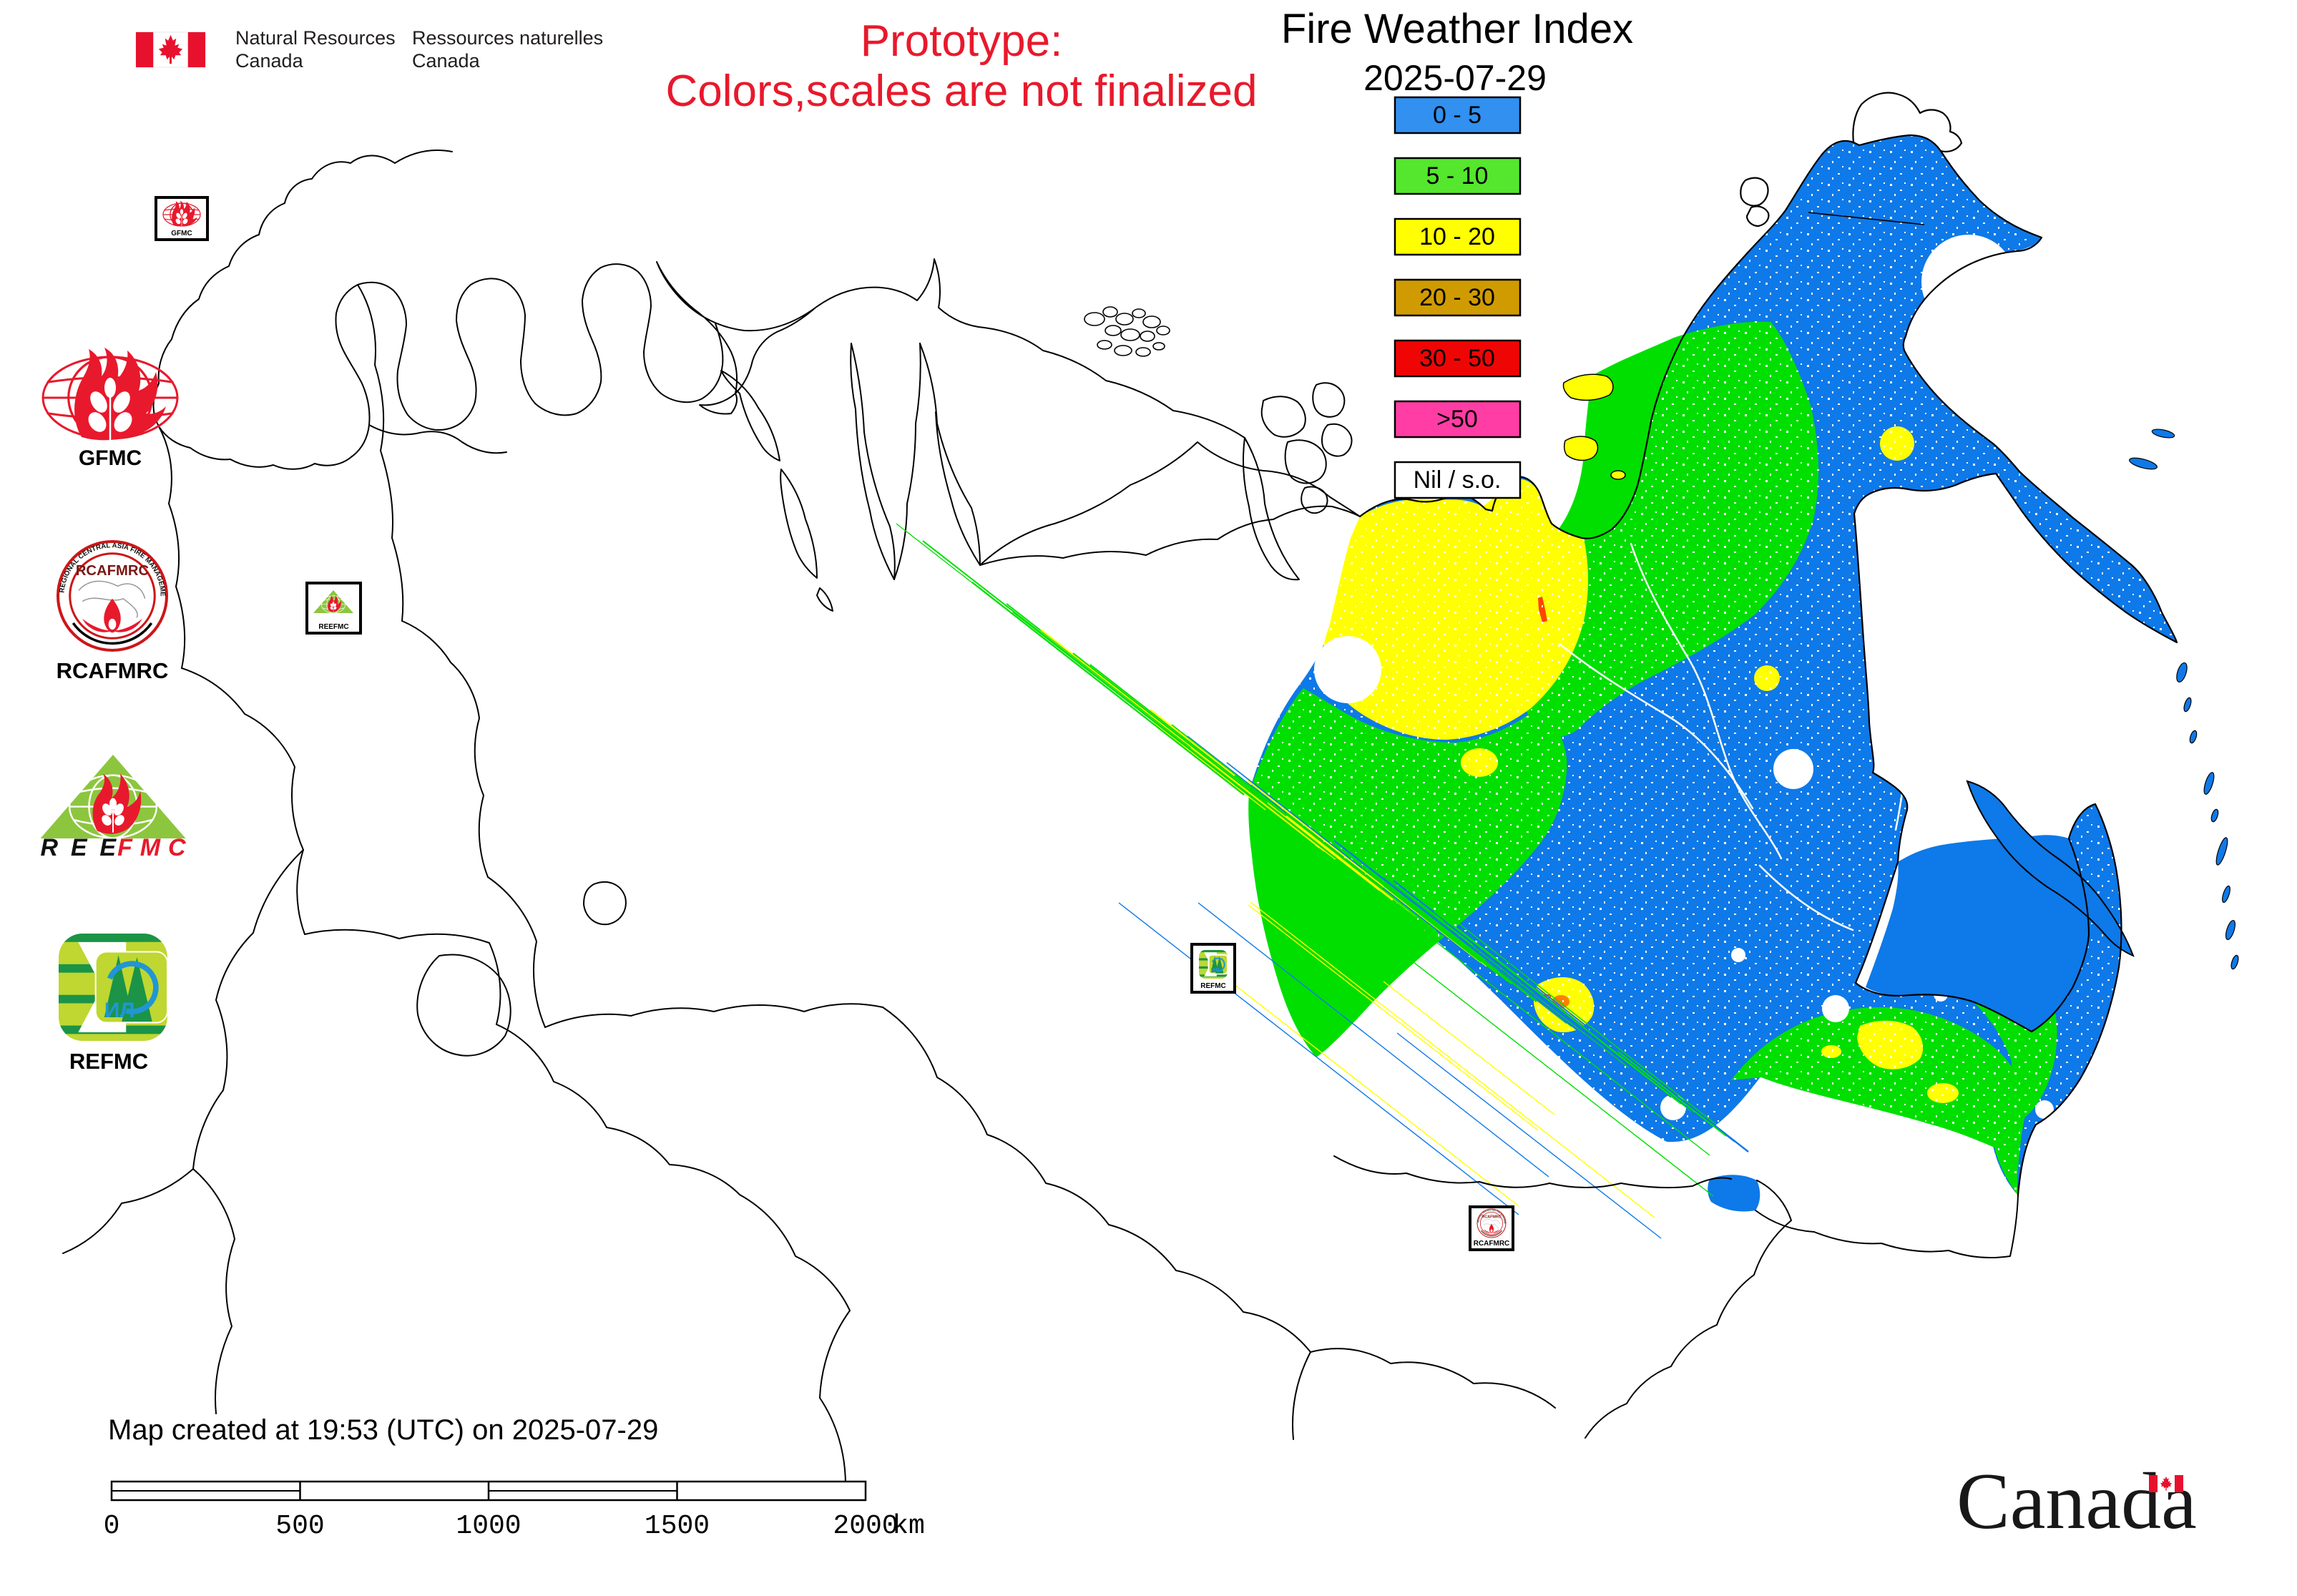  What do you see at coordinates (961, 91) in the screenshot?
I see `svg-text:Colors,scales are not finalize: Colors,scales are not finalized` at bounding box center [961, 91].